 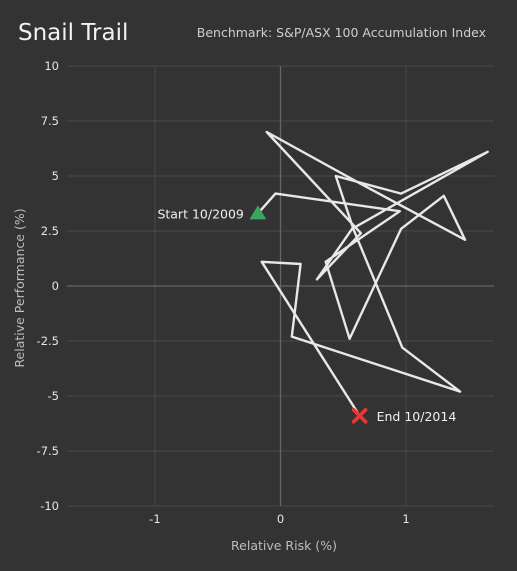 I want to click on y-tick-label: -2.5, so click(x=48, y=341).